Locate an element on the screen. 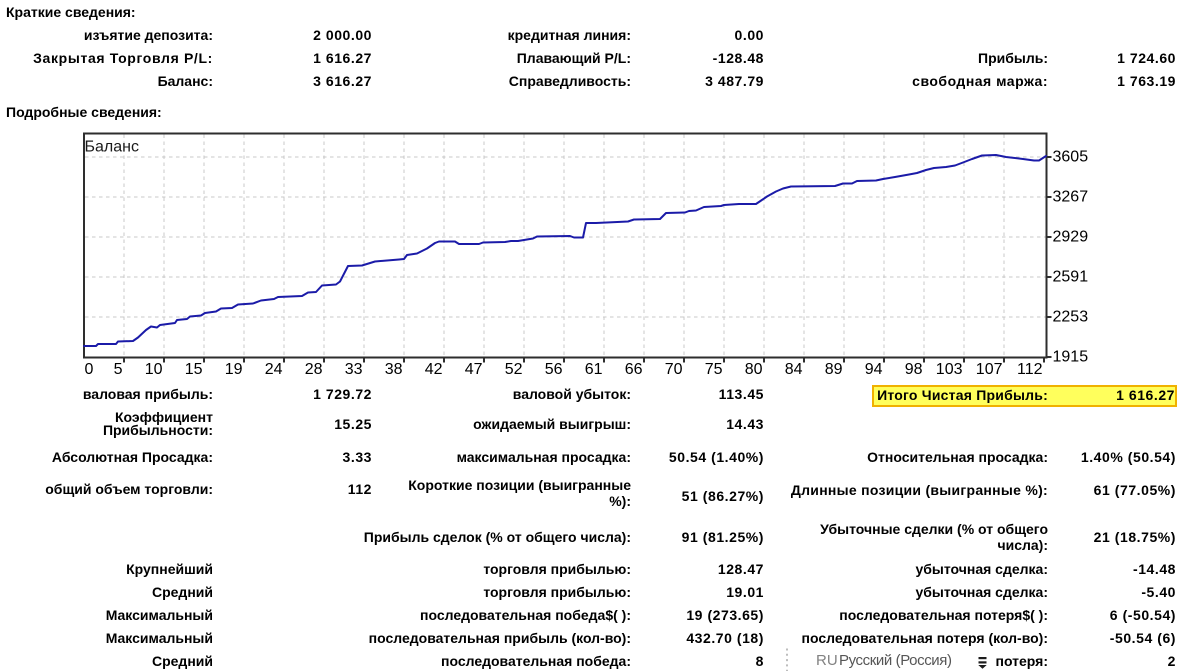 Image resolution: width=1181 pixels, height=671 pixels. svg-text: 28 is located at coordinates (314, 369).